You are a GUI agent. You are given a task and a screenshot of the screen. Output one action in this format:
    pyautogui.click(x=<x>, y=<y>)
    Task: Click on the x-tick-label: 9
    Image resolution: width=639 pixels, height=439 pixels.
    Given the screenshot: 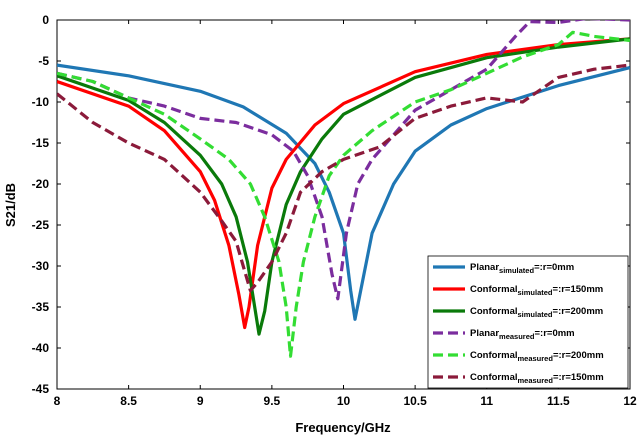 What is the action you would take?
    pyautogui.click(x=200, y=401)
    